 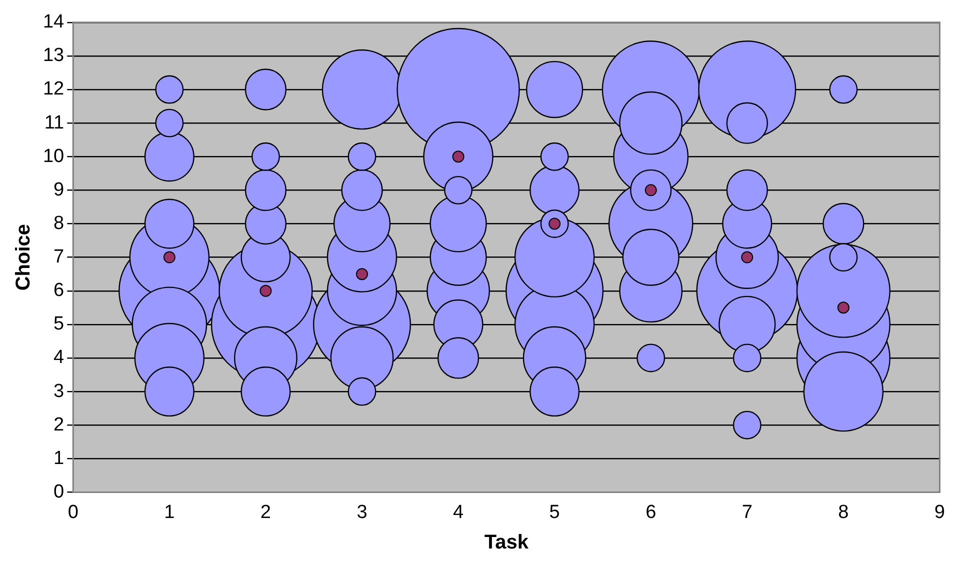 What do you see at coordinates (59, 223) in the screenshot?
I see `y-tick-label: 8` at bounding box center [59, 223].